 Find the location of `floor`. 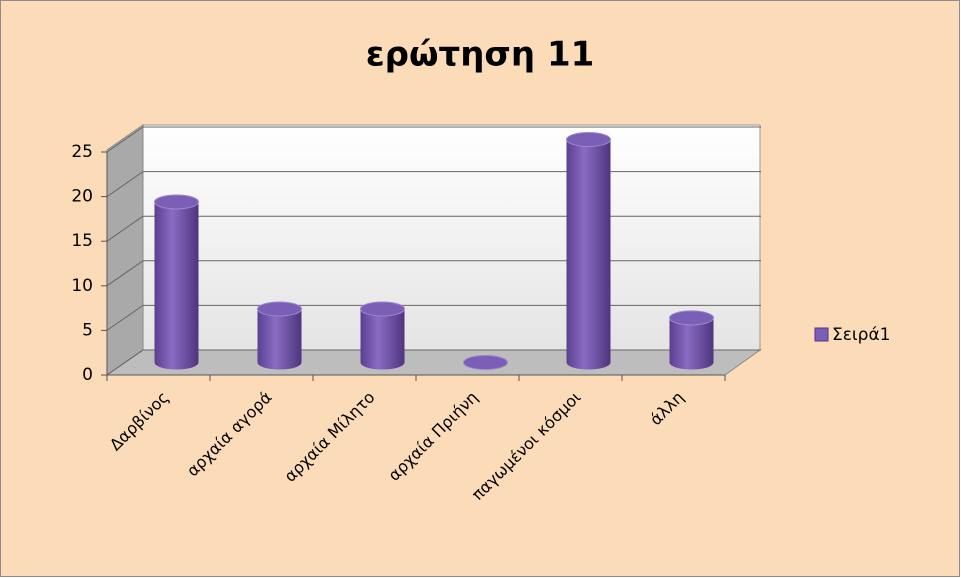

floor is located at coordinates (433, 362).